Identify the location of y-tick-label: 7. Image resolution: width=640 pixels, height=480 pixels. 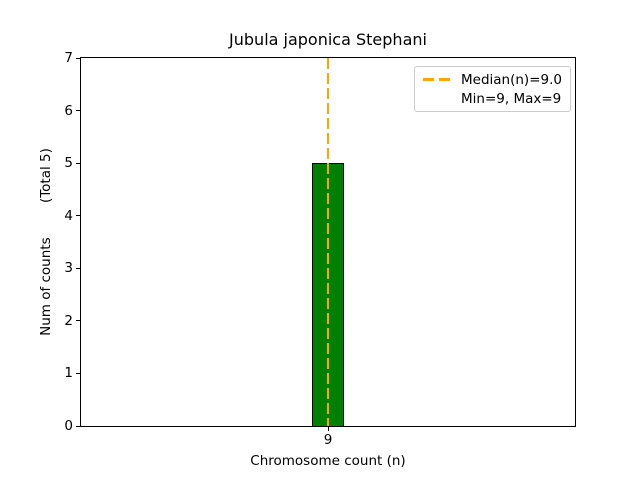
(68, 58).